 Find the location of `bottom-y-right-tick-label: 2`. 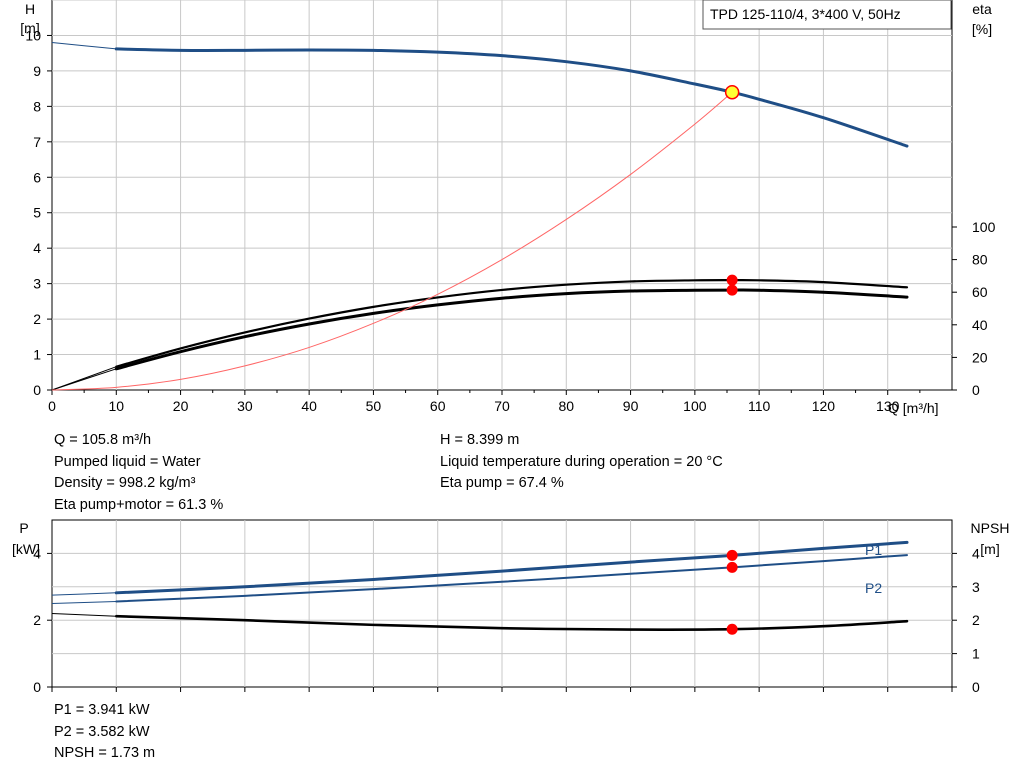

bottom-y-right-tick-label: 2 is located at coordinates (976, 620).